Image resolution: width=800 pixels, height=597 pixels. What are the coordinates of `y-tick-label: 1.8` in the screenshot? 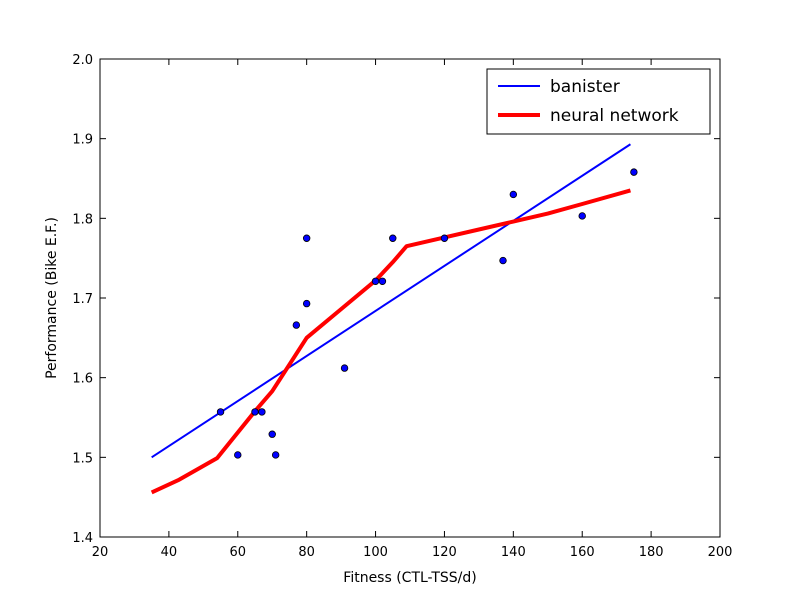 It's located at (82, 219).